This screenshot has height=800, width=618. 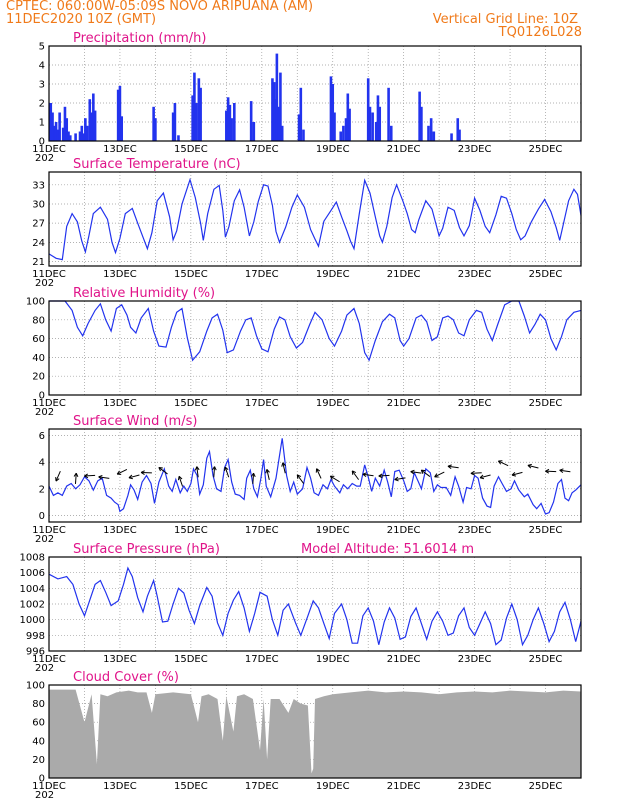 What do you see at coordinates (144, 293) in the screenshot?
I see `humidity-title: Relative Humidity (%)` at bounding box center [144, 293].